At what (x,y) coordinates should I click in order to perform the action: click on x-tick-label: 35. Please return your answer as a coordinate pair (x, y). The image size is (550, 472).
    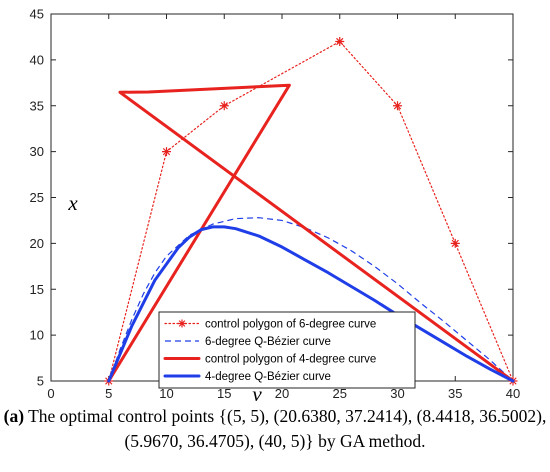
    Looking at the image, I should click on (455, 393).